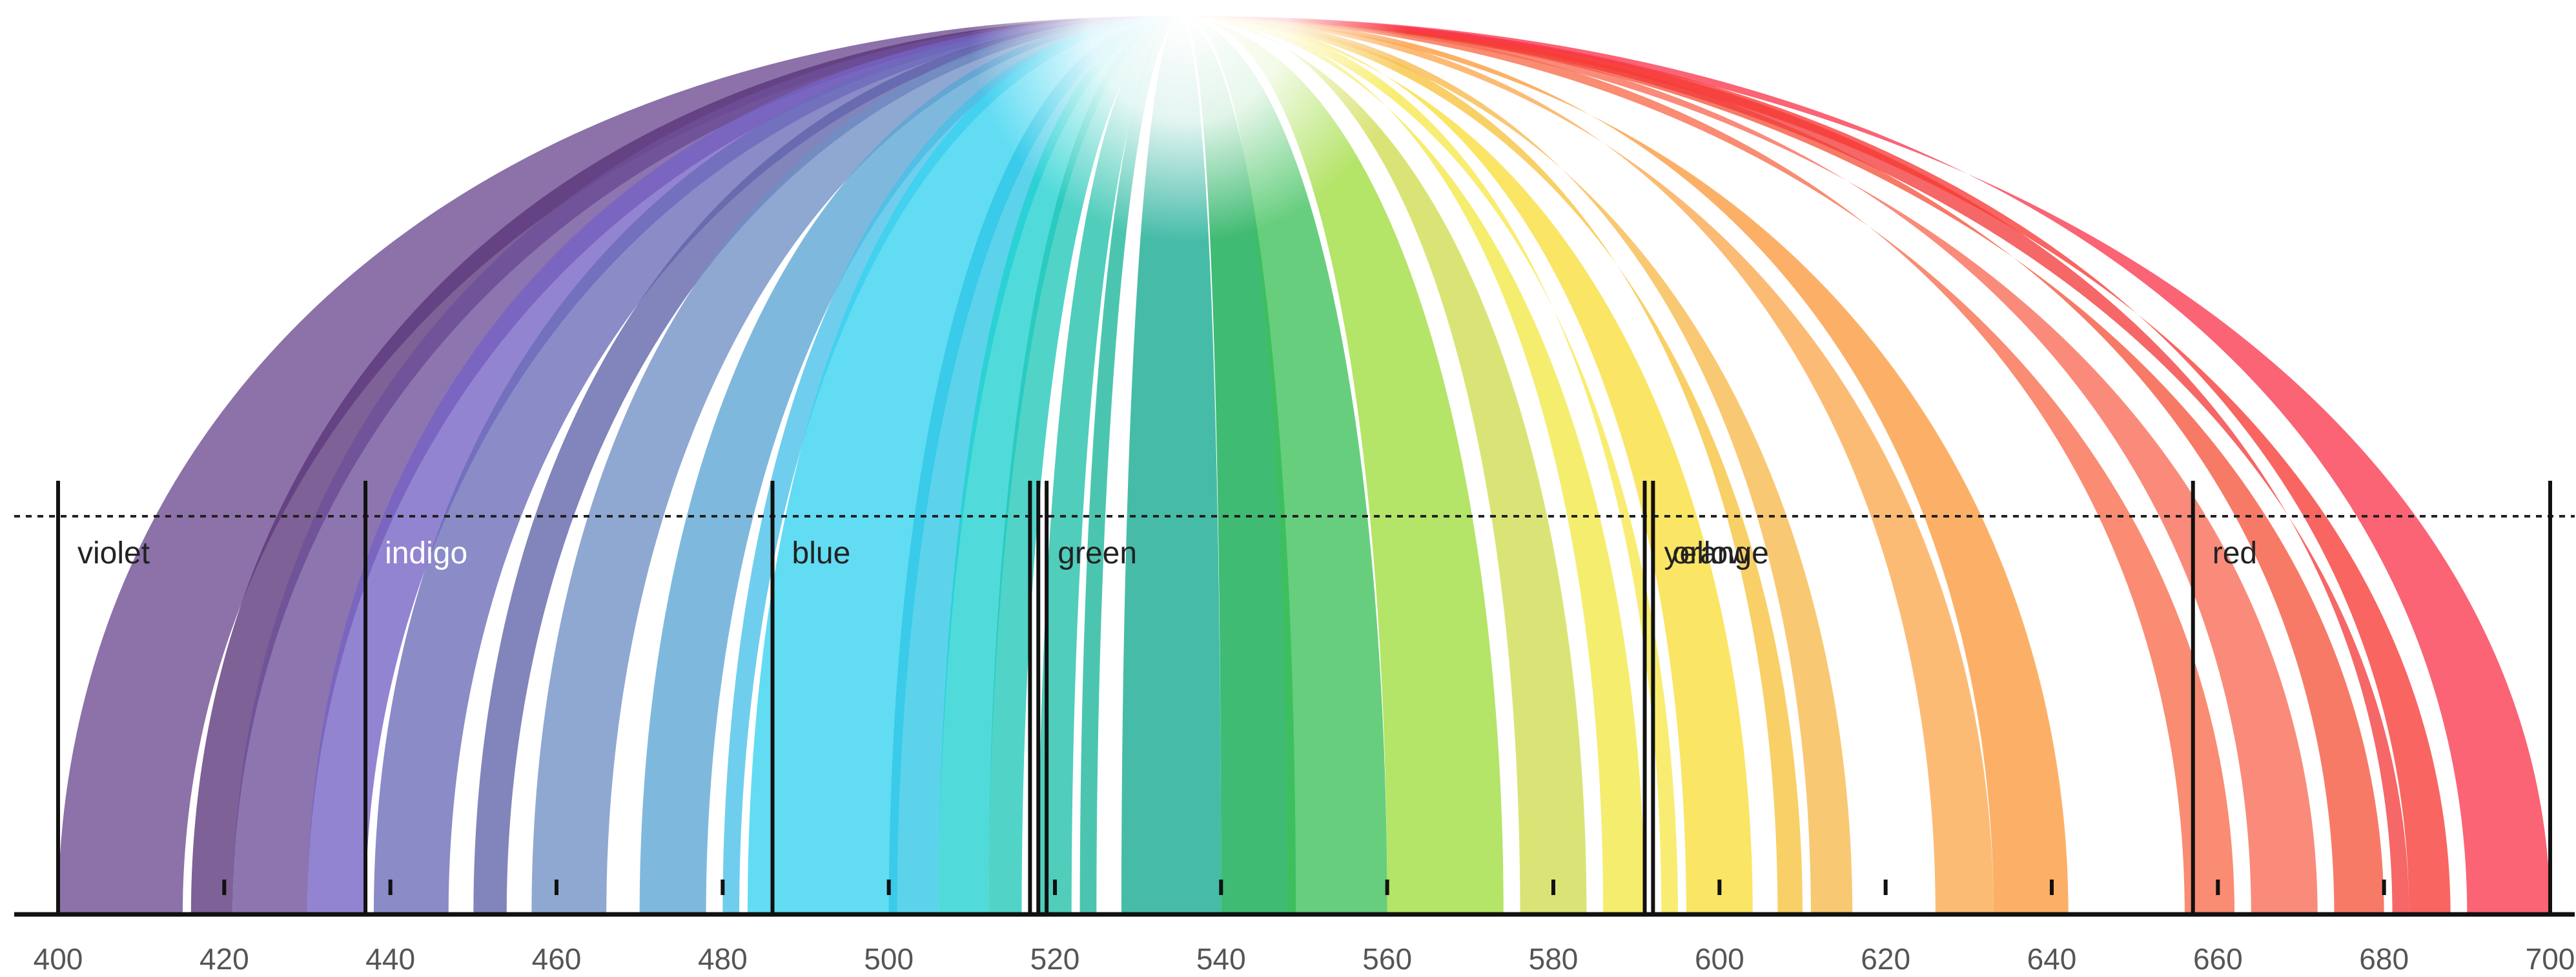 This screenshot has width=2576, height=977. Describe the element at coordinates (889, 959) in the screenshot. I see `x-tick-label: 500` at that location.